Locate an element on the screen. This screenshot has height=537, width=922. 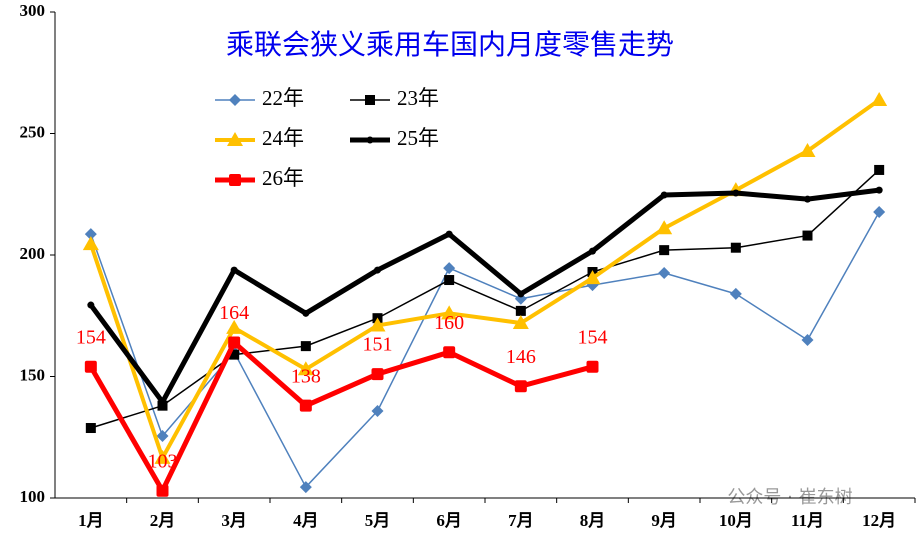
legend-label: 22年 is located at coordinates (283, 98).